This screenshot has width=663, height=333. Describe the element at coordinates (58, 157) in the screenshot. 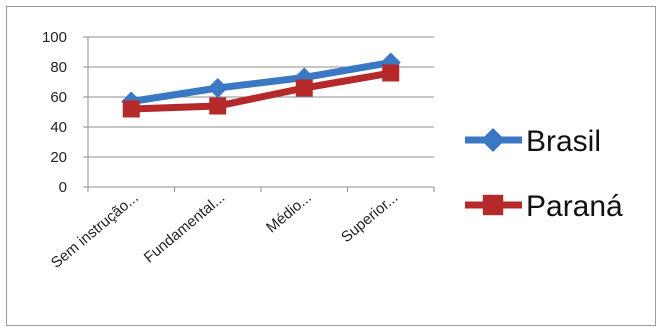

I see `y-tick-label: 20` at that location.